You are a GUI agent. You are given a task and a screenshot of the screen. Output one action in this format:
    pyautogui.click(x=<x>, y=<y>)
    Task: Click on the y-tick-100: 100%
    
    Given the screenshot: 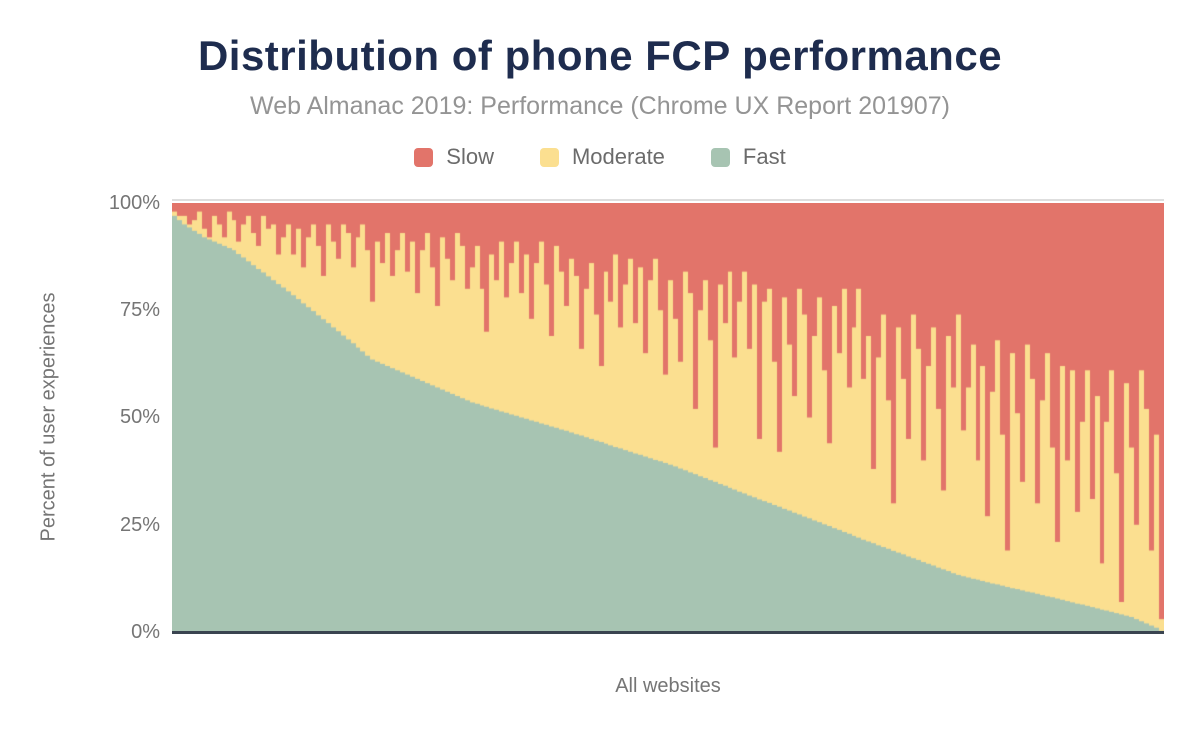 What is the action you would take?
    pyautogui.click(x=134, y=203)
    